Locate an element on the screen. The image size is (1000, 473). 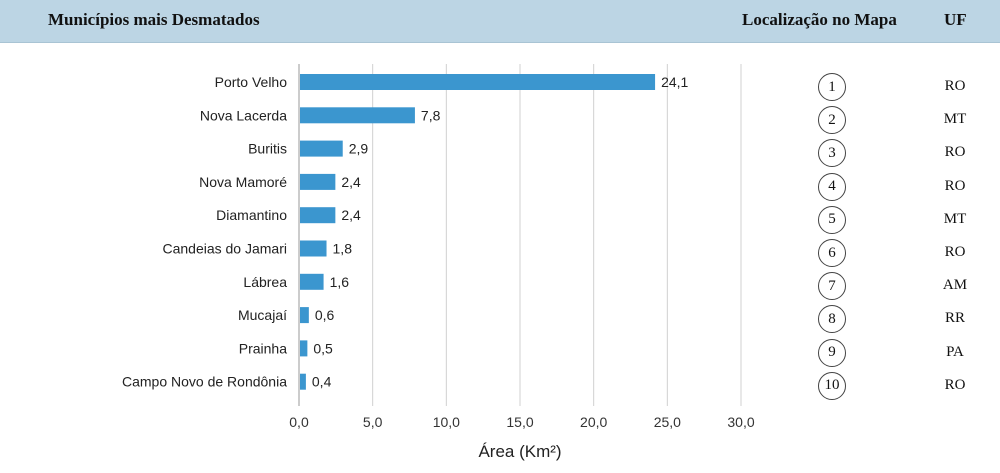
map-location-marker: 4 is located at coordinates (832, 186).